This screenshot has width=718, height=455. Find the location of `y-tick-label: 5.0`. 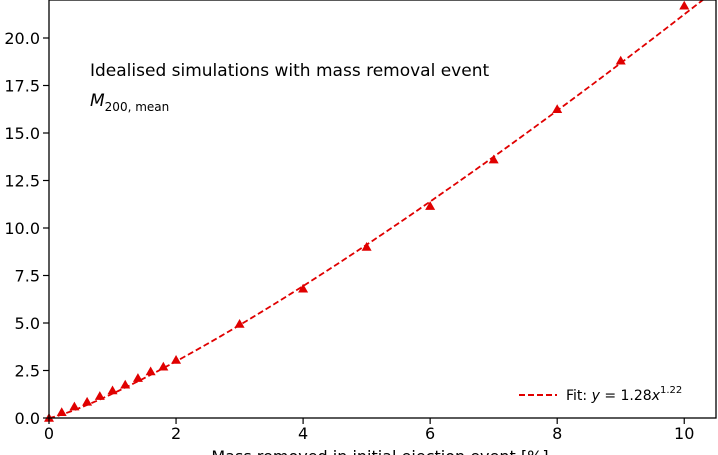

y-tick-label: 5.0 is located at coordinates (27, 323).